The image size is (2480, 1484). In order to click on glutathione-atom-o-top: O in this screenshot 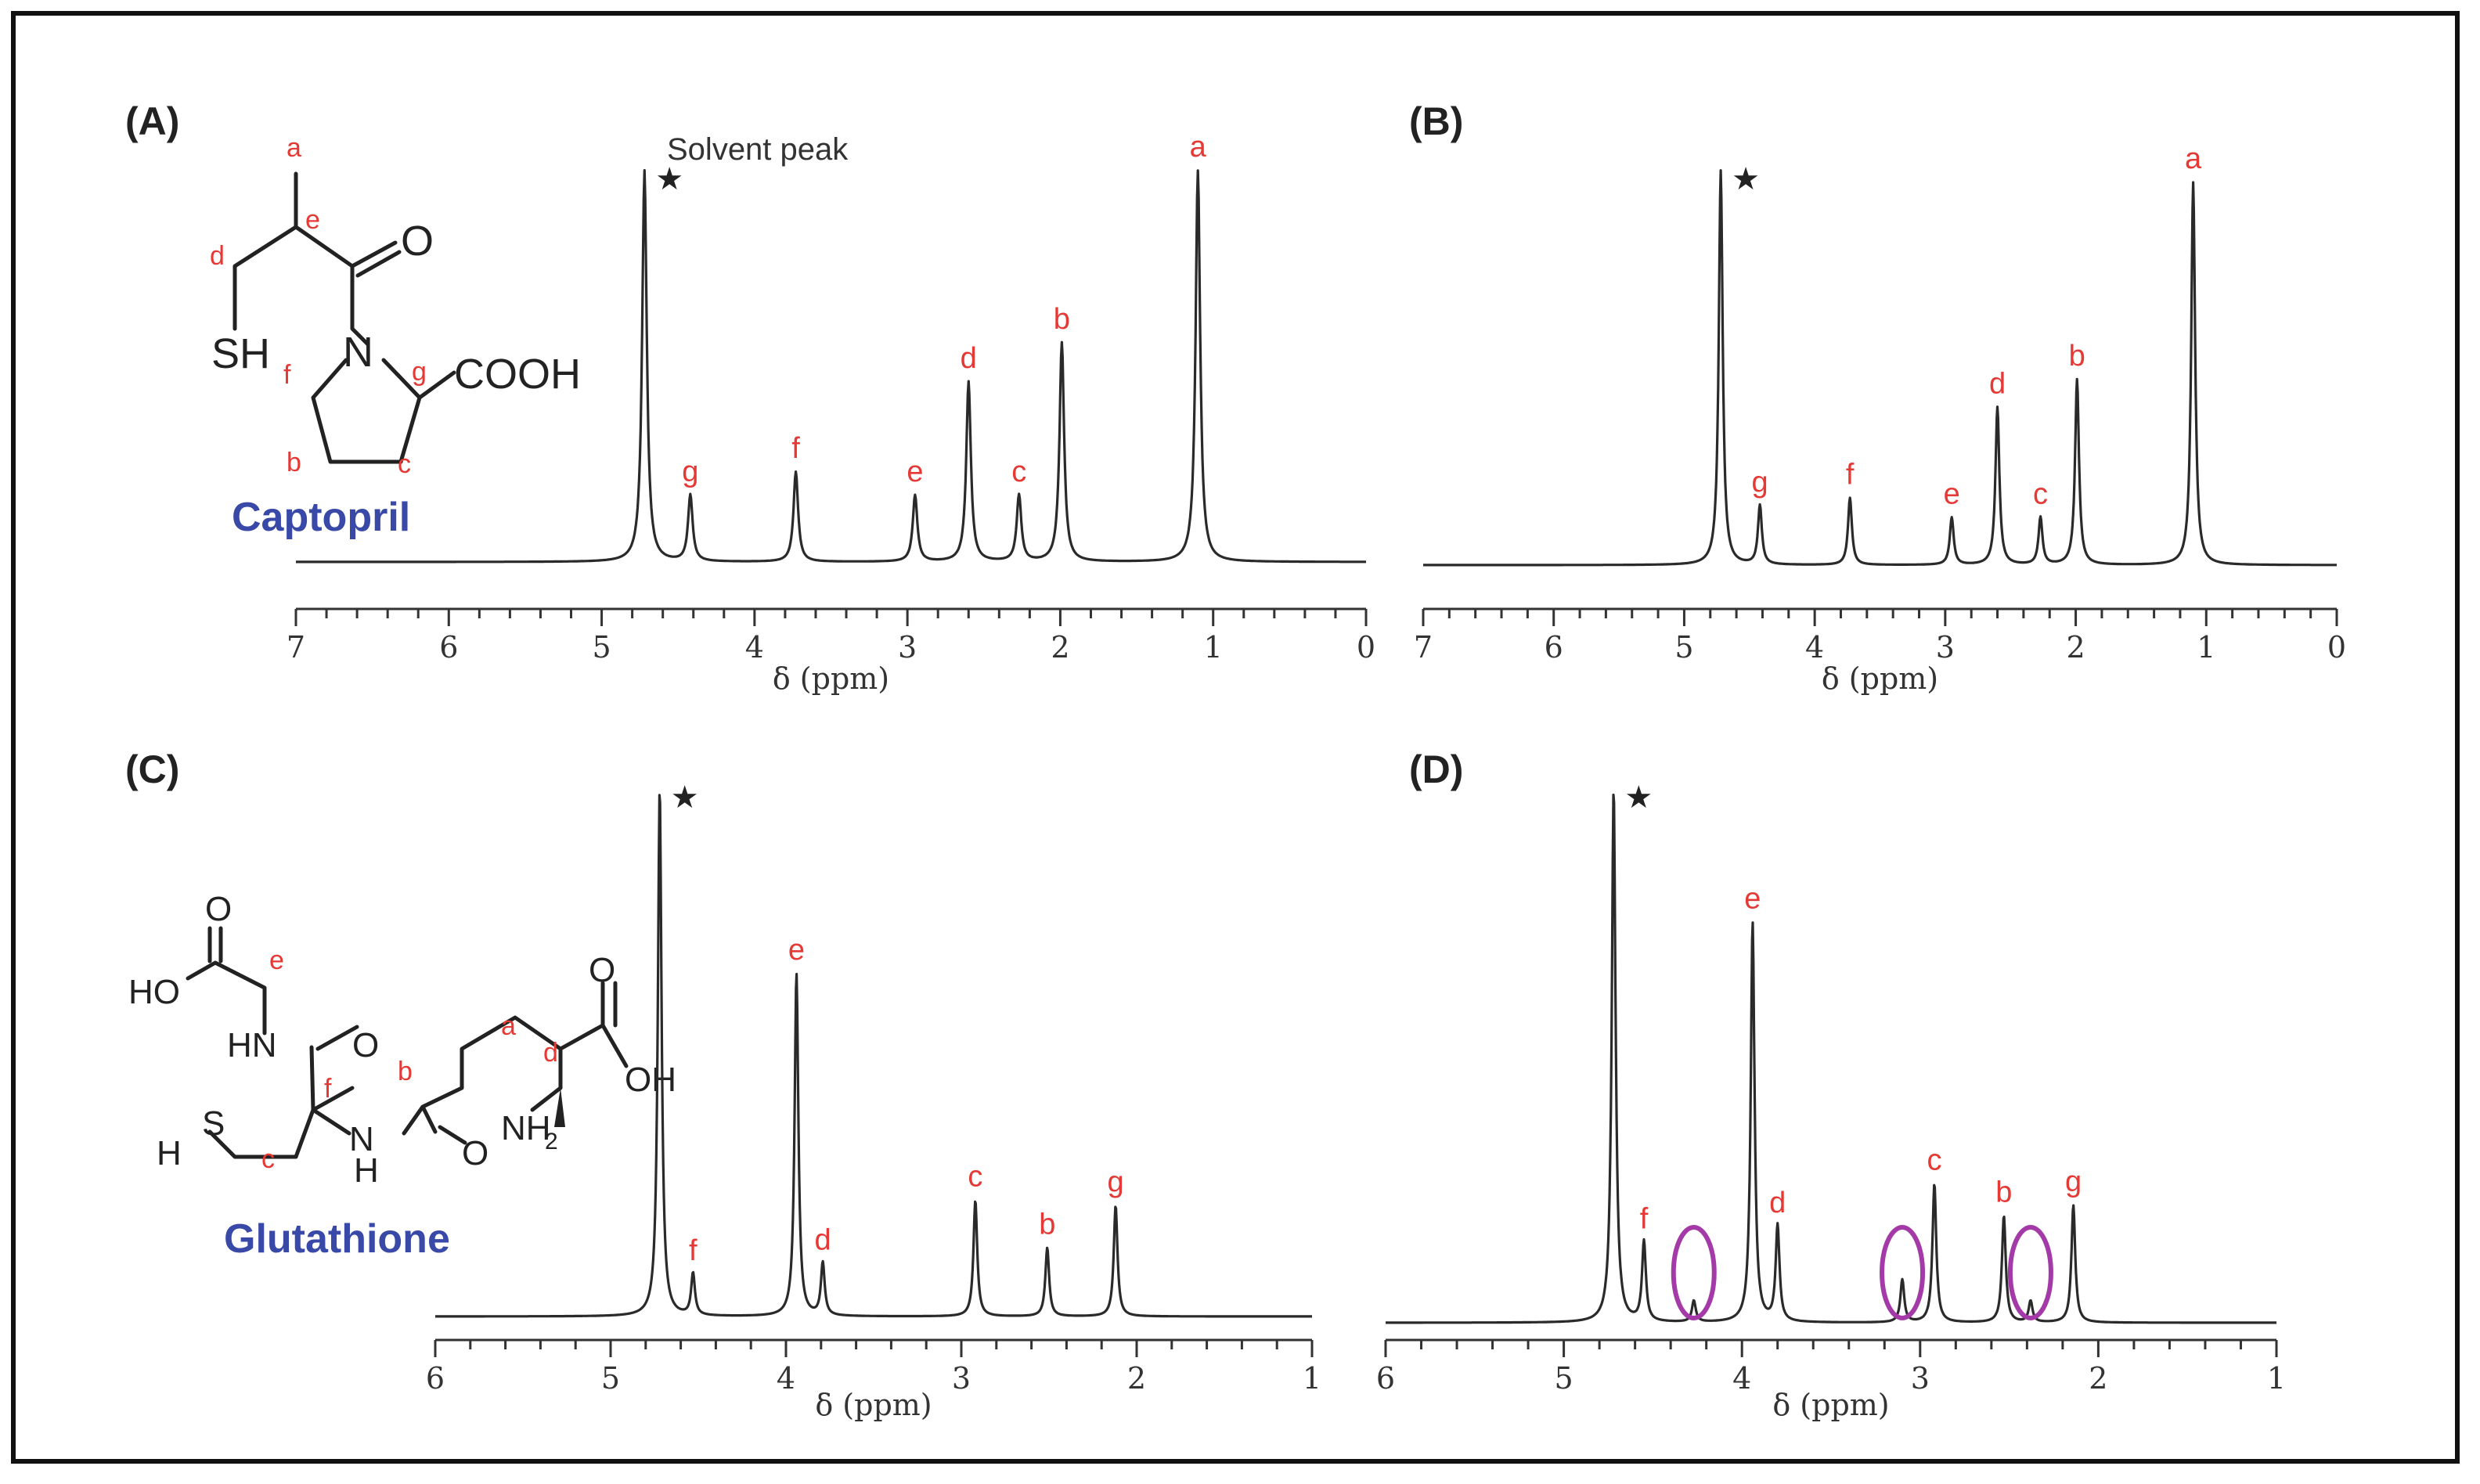, I will do `click(219, 909)`.